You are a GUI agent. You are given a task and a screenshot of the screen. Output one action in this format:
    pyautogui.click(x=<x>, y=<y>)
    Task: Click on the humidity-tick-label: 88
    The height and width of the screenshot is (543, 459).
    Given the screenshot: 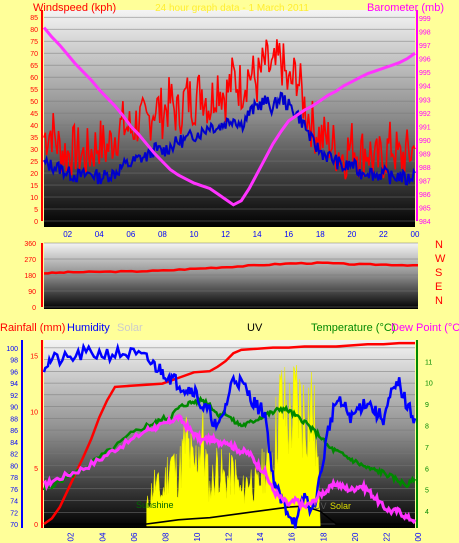 What is the action you would take?
    pyautogui.click(x=14, y=419)
    